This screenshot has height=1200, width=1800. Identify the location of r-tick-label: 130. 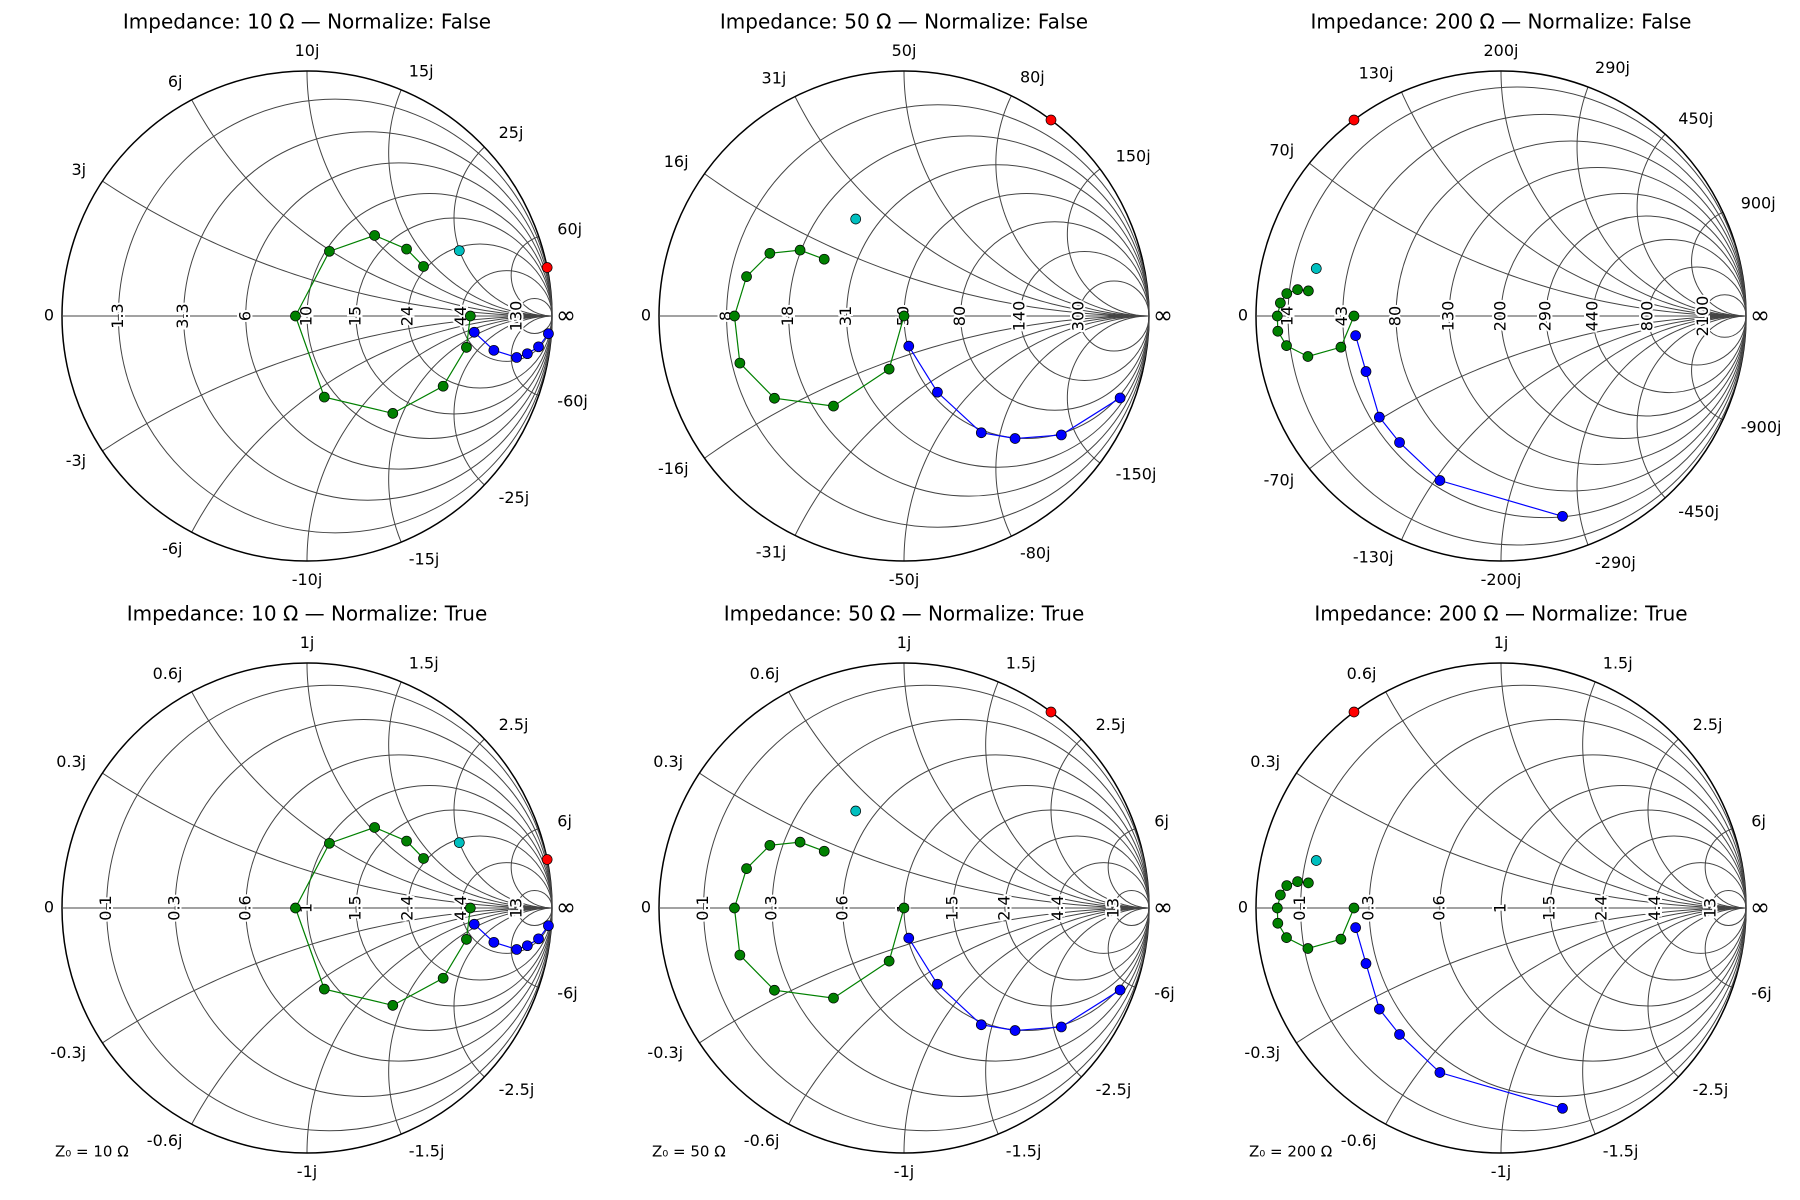
(1448, 316).